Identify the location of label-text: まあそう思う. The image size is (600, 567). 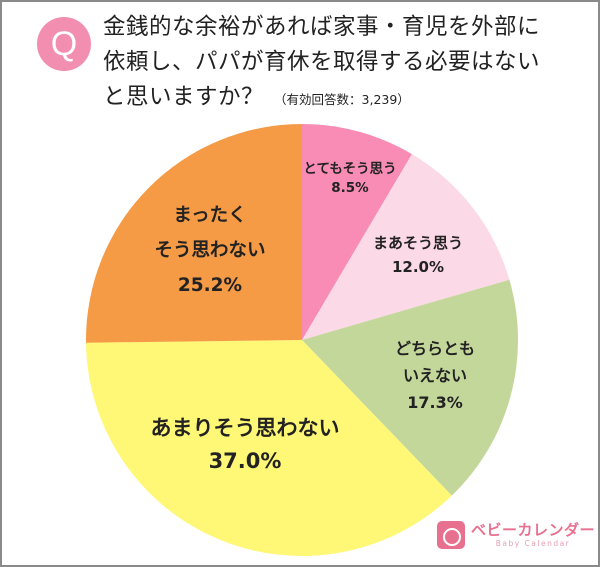
(417, 243).